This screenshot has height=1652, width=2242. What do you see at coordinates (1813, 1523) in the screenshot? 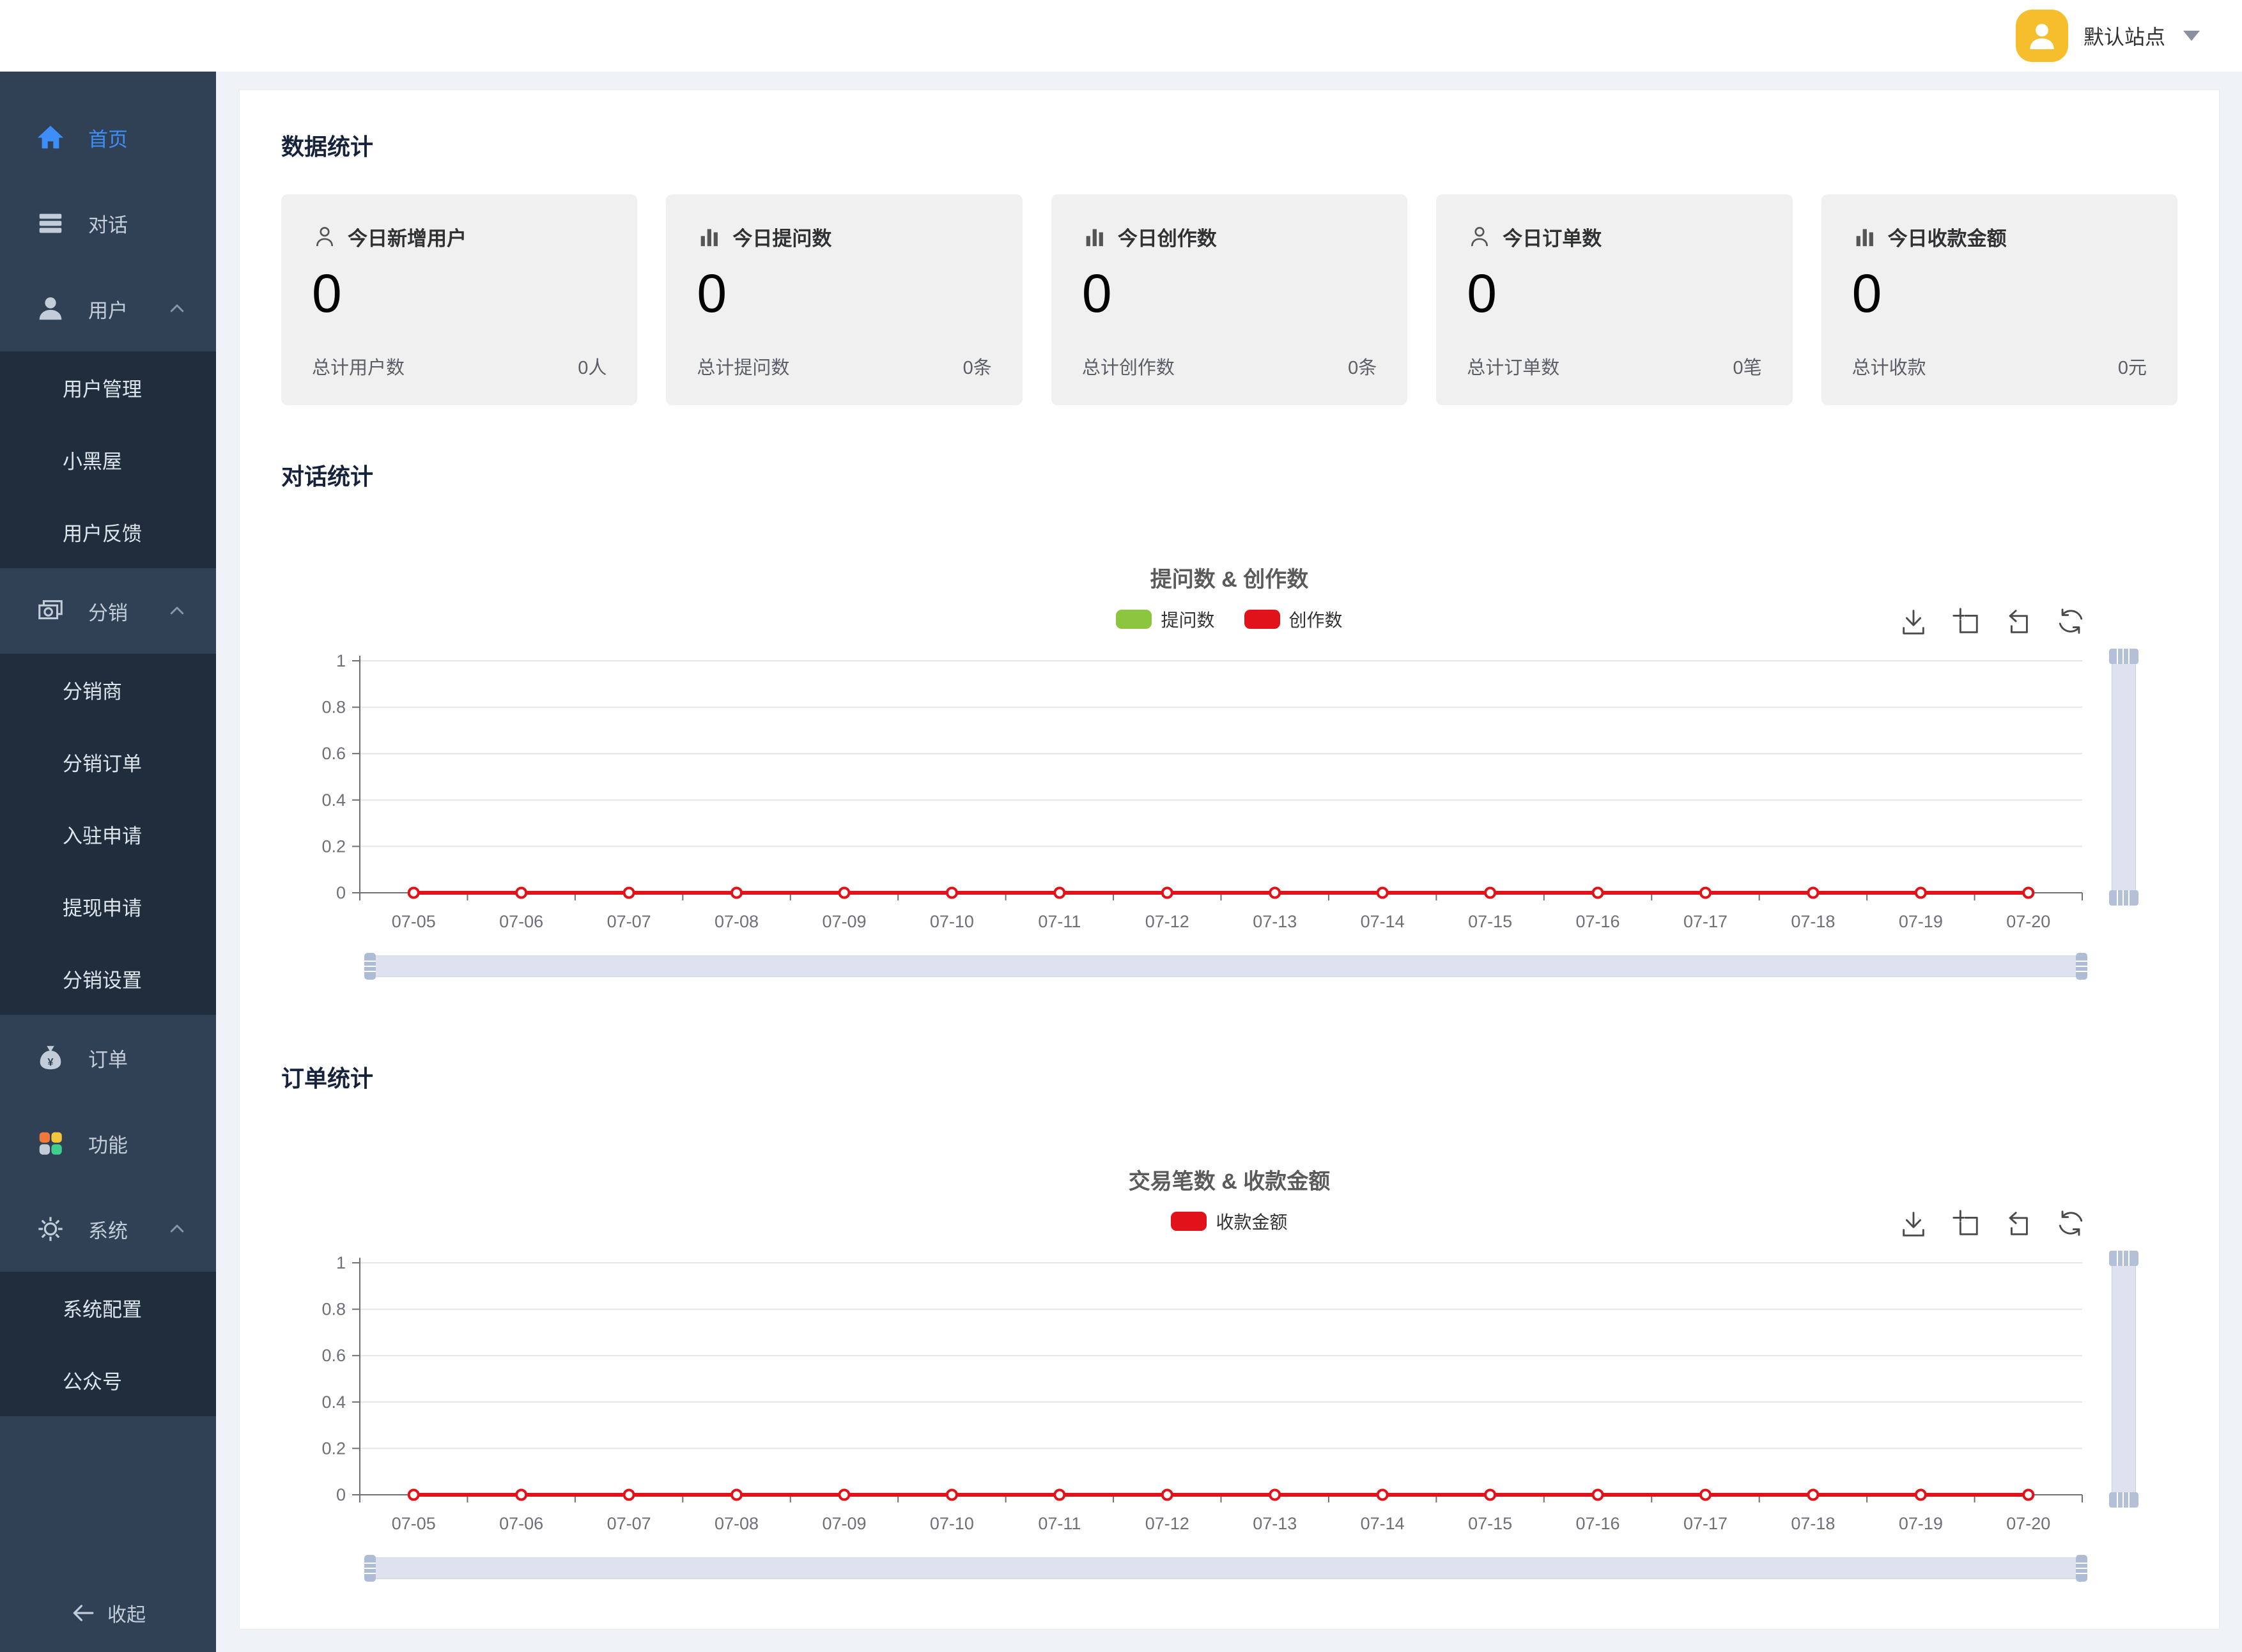
I see `svg-text: 07-18` at bounding box center [1813, 1523].